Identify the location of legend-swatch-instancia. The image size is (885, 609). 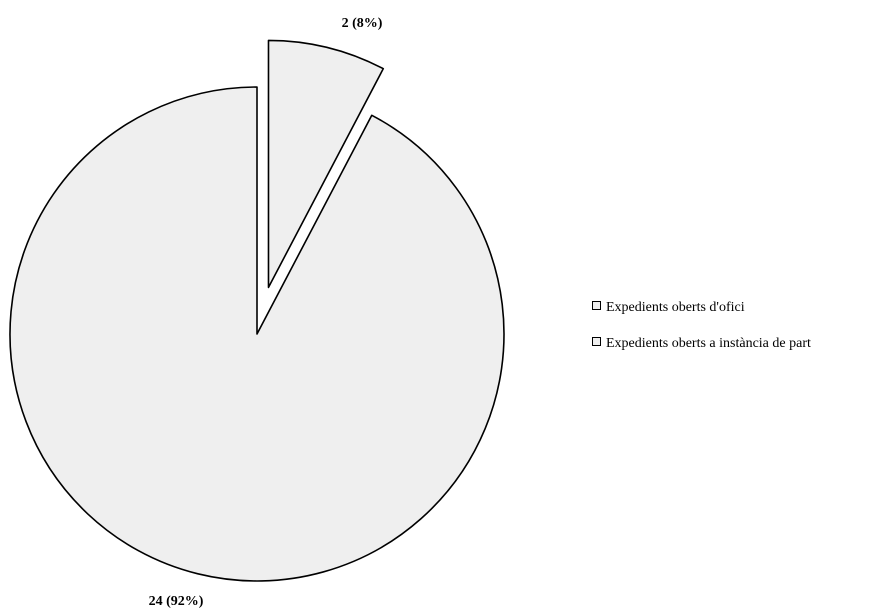
(596, 341).